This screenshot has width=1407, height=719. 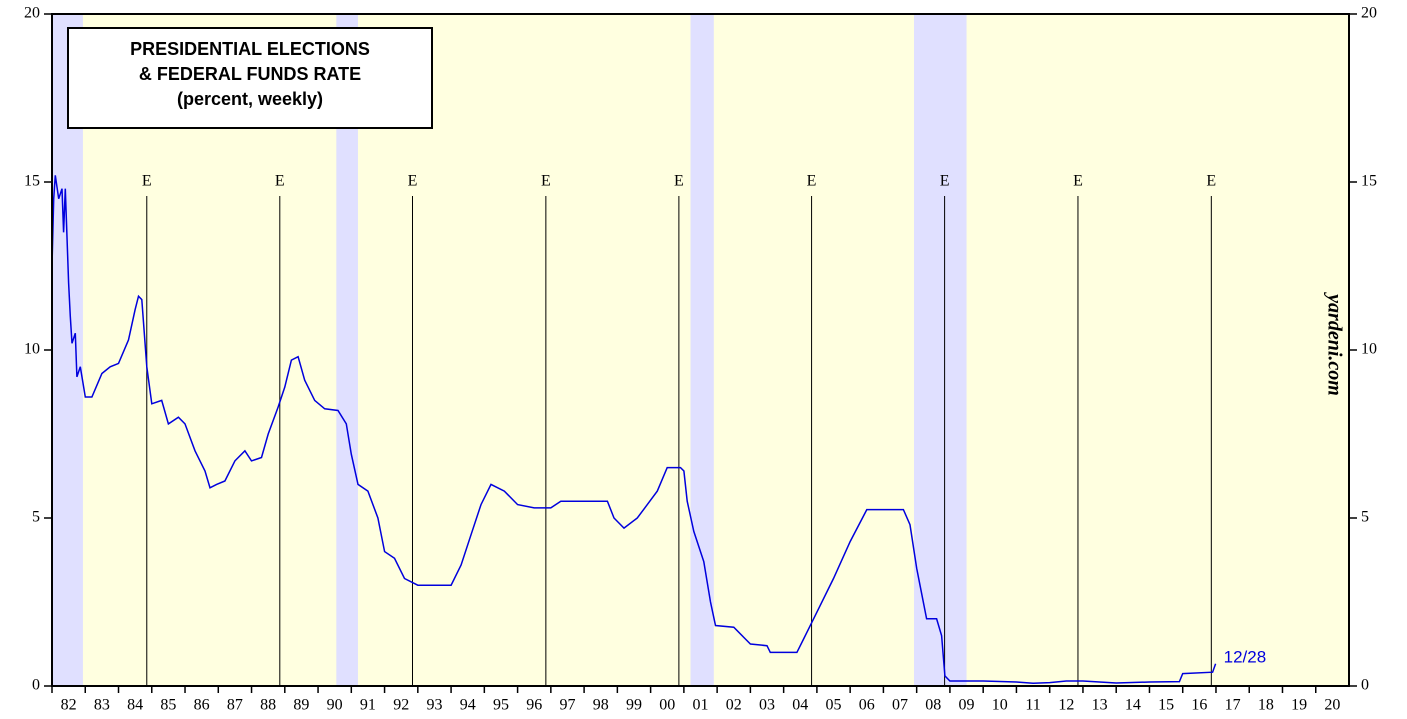 What do you see at coordinates (1100, 705) in the screenshot?
I see `x-tick-label: 13` at bounding box center [1100, 705].